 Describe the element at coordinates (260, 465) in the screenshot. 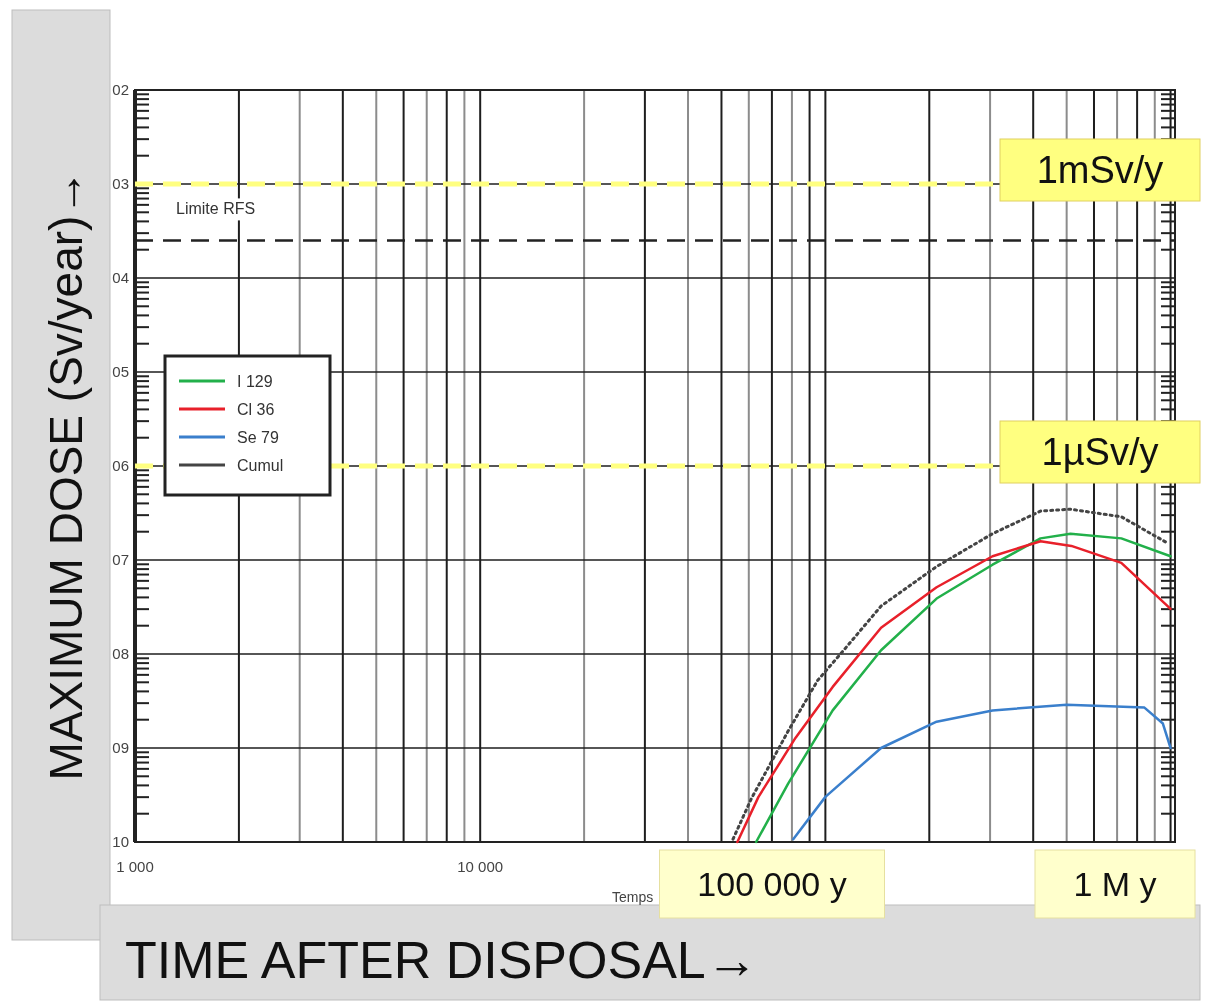

I see `legend-label: Cumul` at that location.